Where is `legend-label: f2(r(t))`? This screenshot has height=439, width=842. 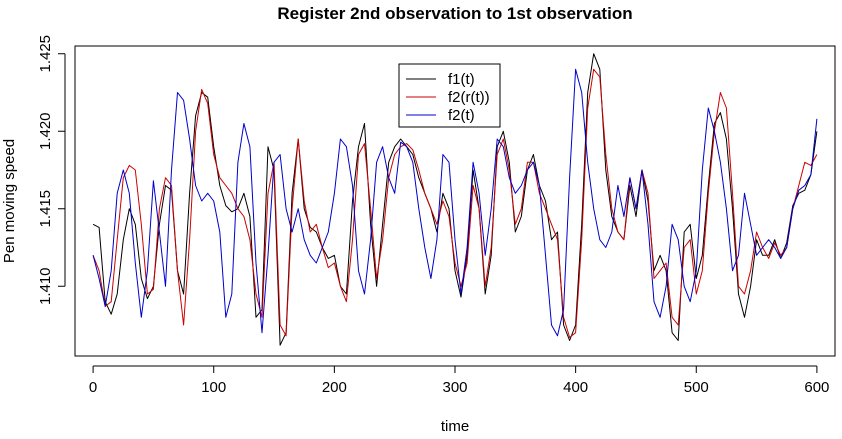
legend-label: f2(r(t)) is located at coordinates (469, 97).